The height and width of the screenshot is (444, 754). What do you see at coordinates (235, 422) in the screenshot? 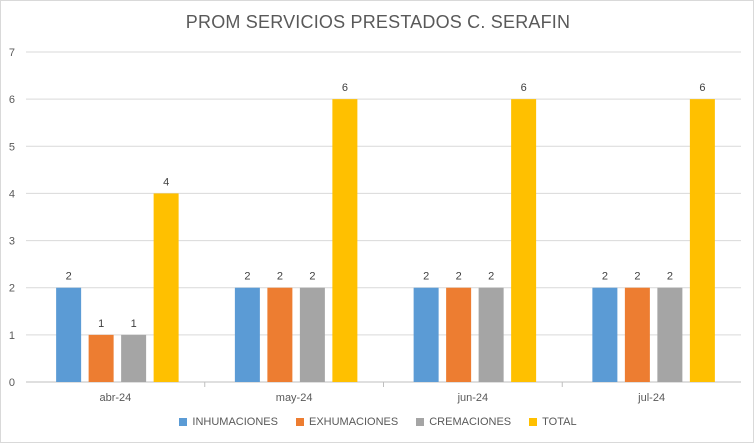
I see `legend-label: INHUMACIONES` at bounding box center [235, 422].